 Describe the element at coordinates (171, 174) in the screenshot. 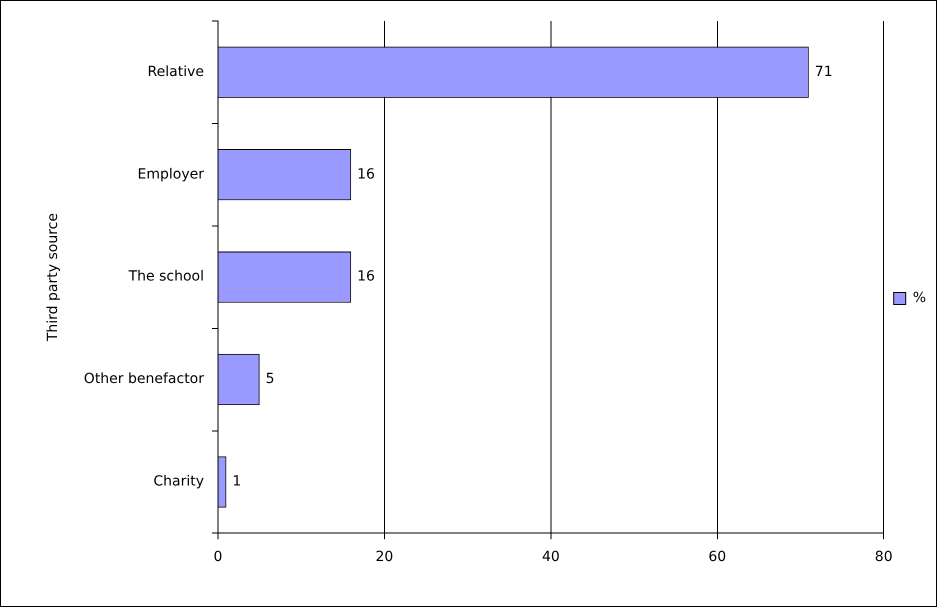

I see `y-tick-label: Employer` at that location.